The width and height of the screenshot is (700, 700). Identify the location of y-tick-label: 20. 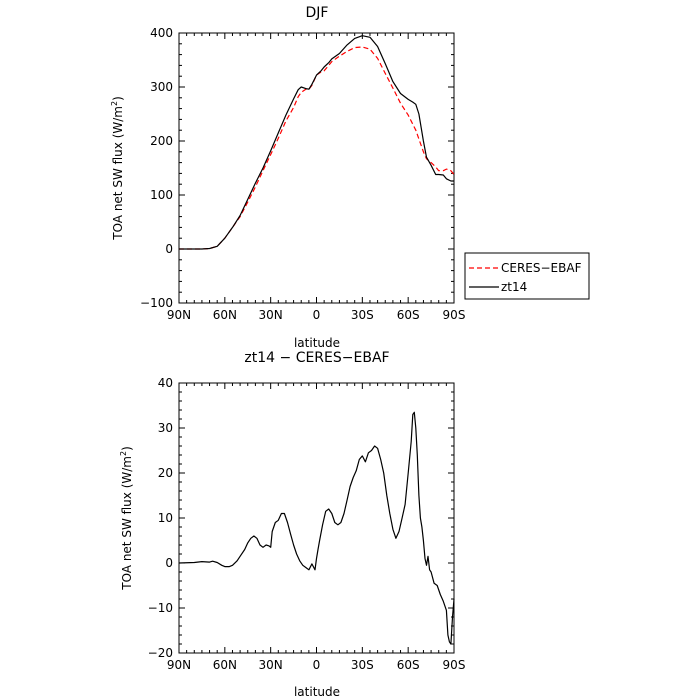
(165, 473).